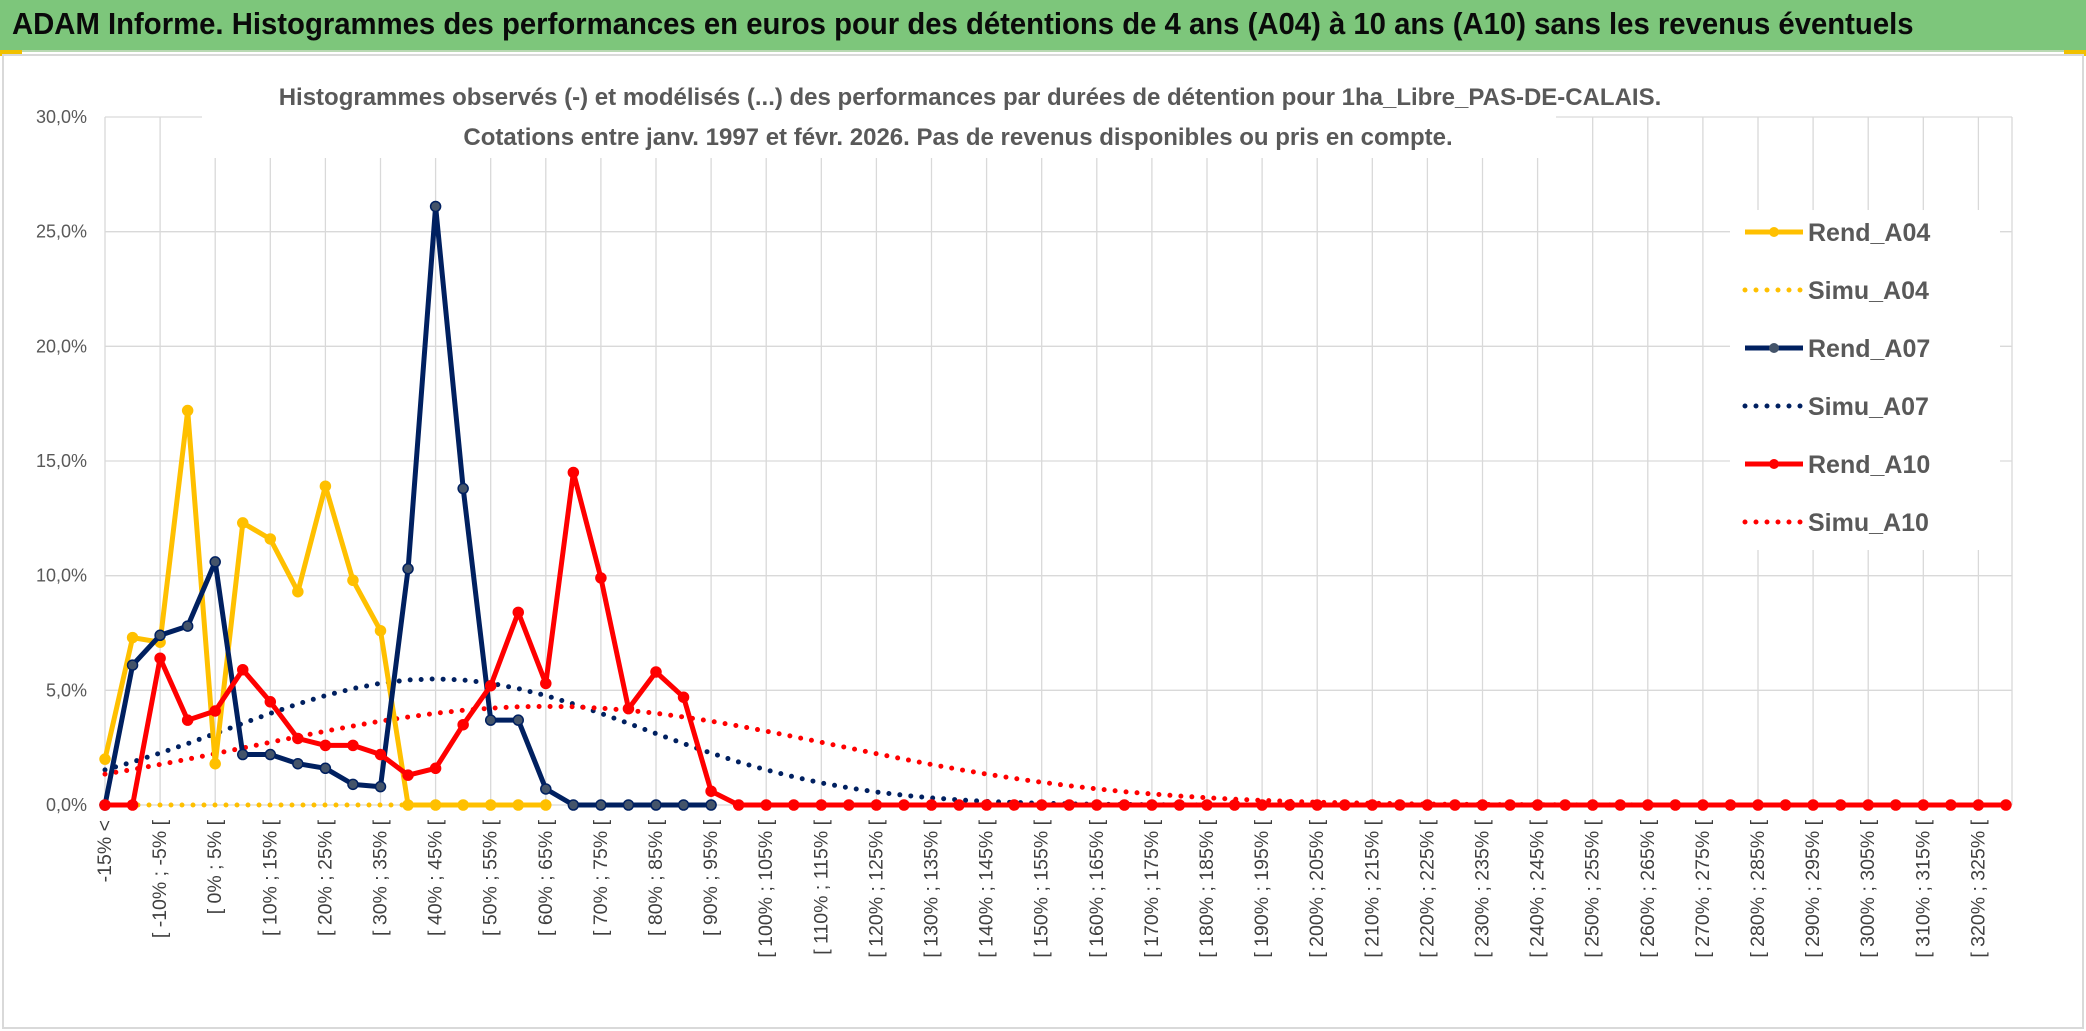 The width and height of the screenshot is (2086, 1031). What do you see at coordinates (656, 877) in the screenshot?
I see `x-tick-label: [ 80% ; 85% [` at bounding box center [656, 877].